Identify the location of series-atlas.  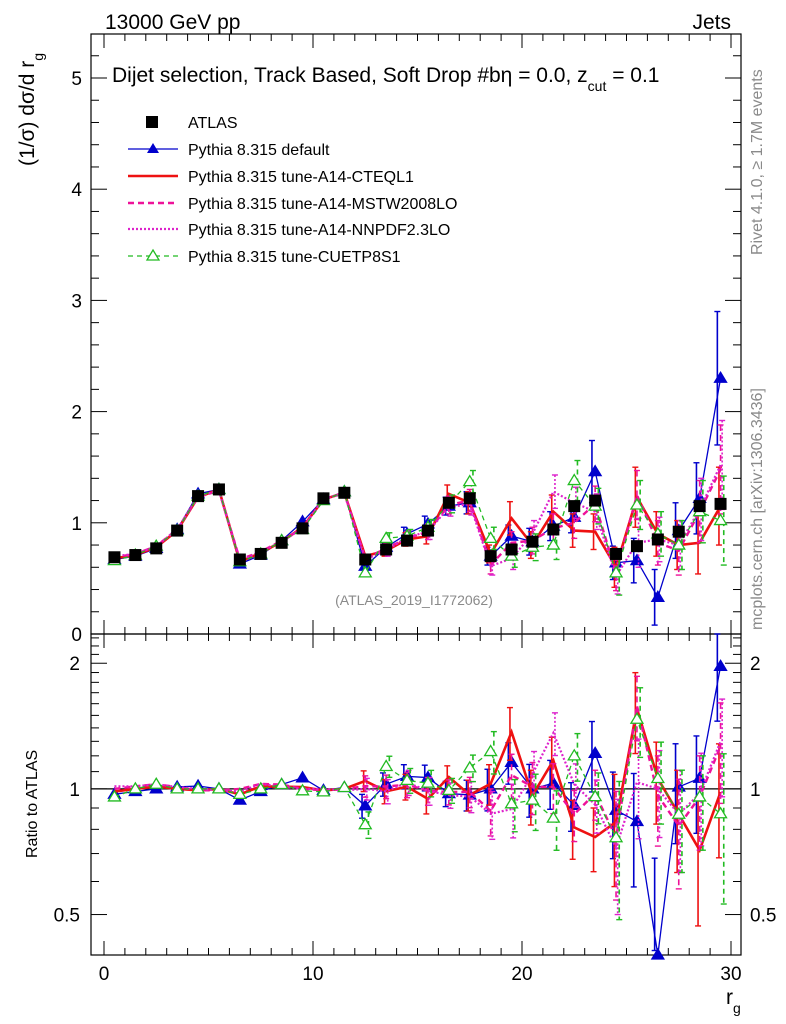
(417, 524).